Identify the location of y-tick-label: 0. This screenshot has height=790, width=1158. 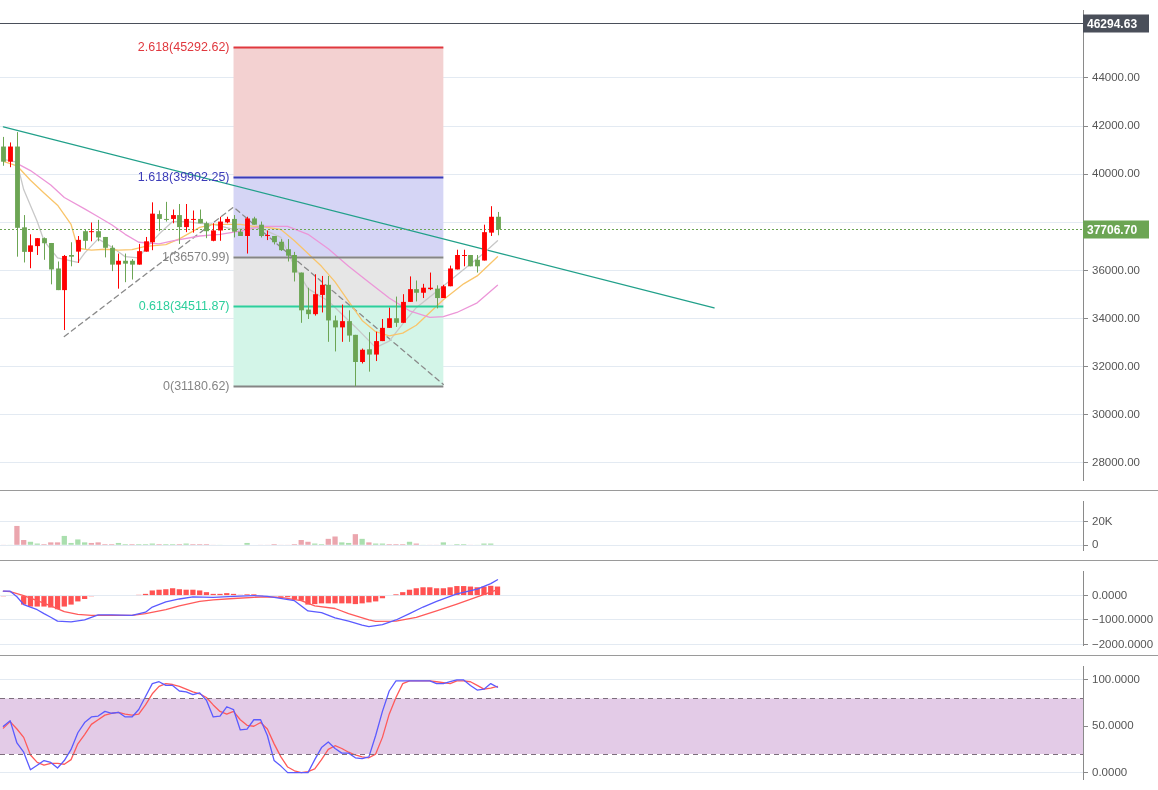
(1095, 544).